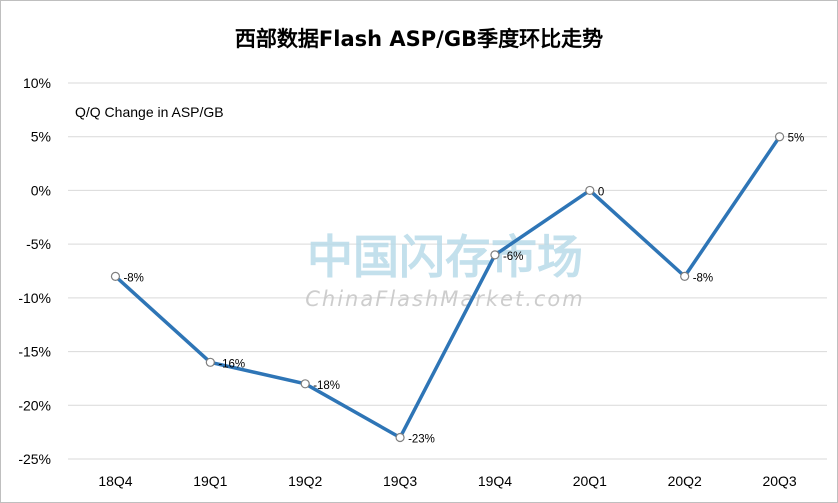 The width and height of the screenshot is (838, 503). Describe the element at coordinates (779, 481) in the screenshot. I see `x-tick-label: 20Q3` at that location.